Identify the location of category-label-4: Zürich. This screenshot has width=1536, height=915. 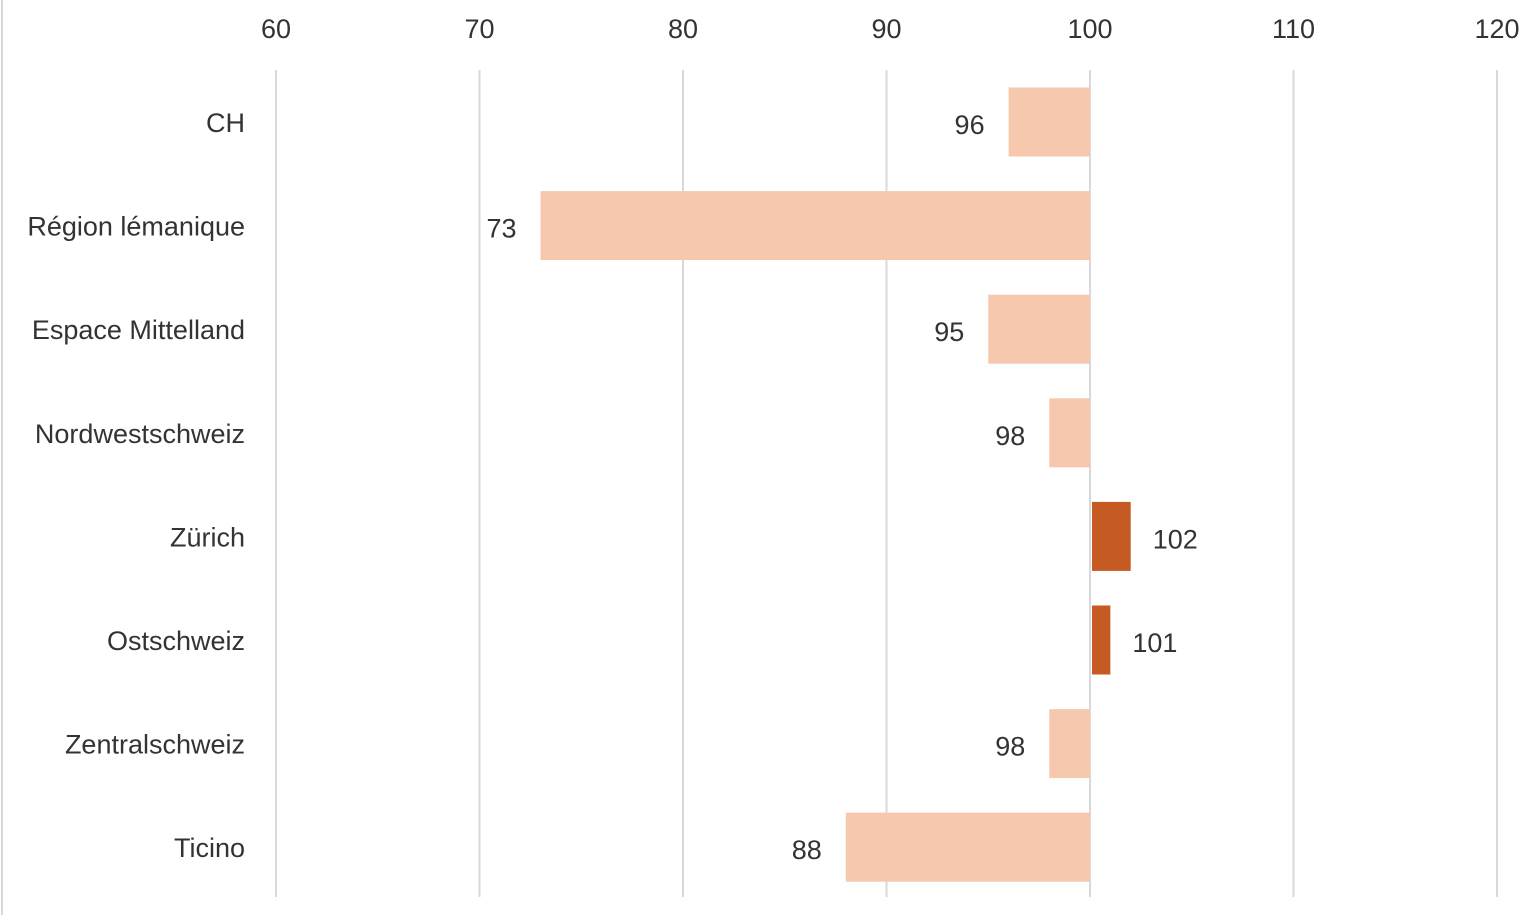
(207, 537).